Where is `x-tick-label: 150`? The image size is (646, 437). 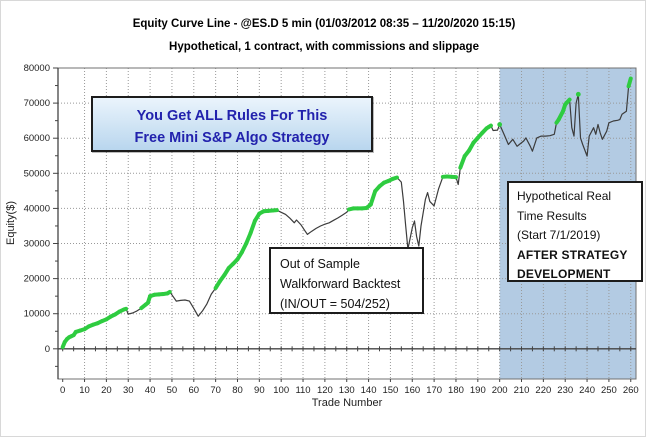 x-tick-label: 150 is located at coordinates (390, 390).